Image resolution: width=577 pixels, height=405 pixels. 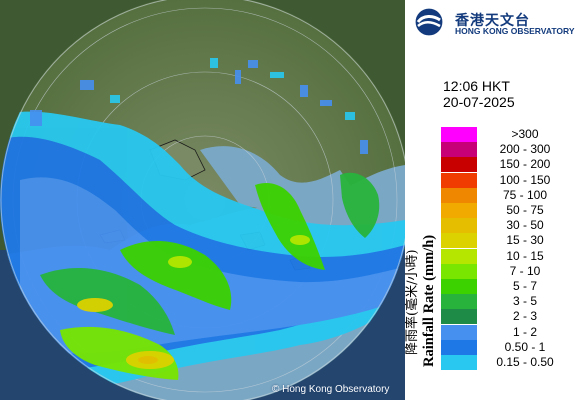 I want to click on legend-label: 100 - 150, so click(x=525, y=179).